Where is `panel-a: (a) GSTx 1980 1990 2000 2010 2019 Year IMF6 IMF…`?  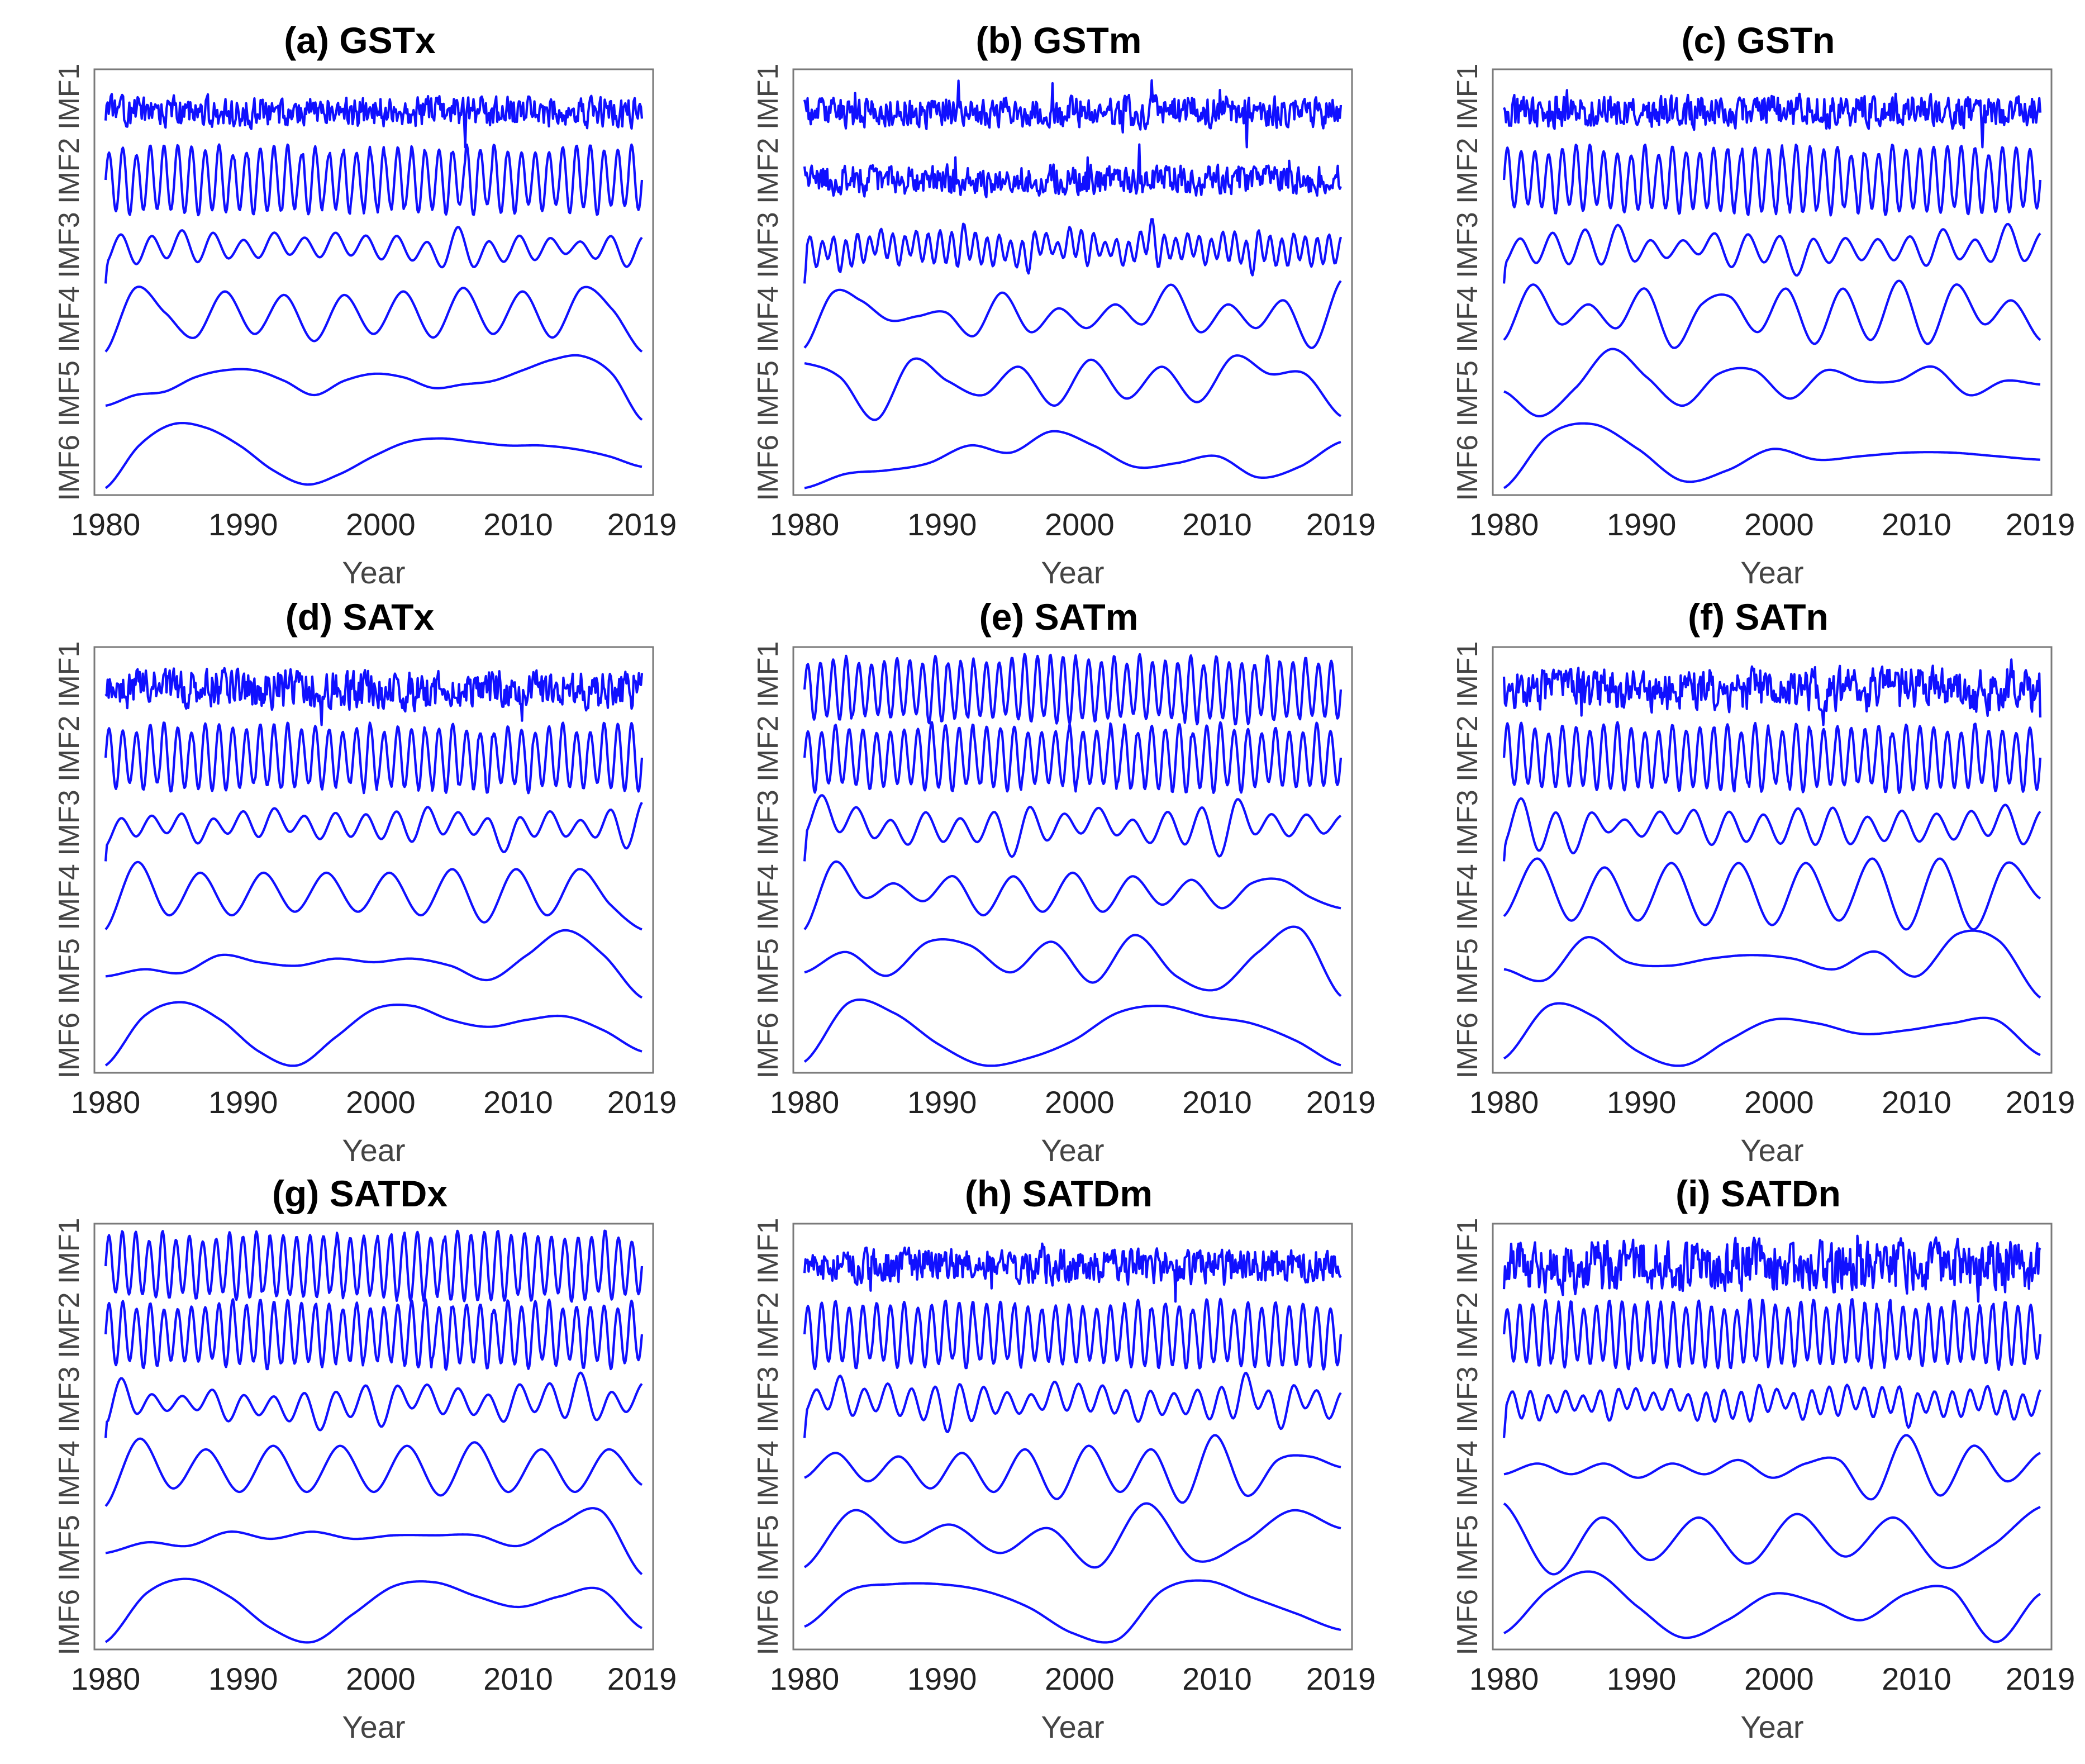
panel-a: (a) GSTx 1980 1990 2000 2010 2019 Year IMF6 IMF… is located at coordinates (365, 305).